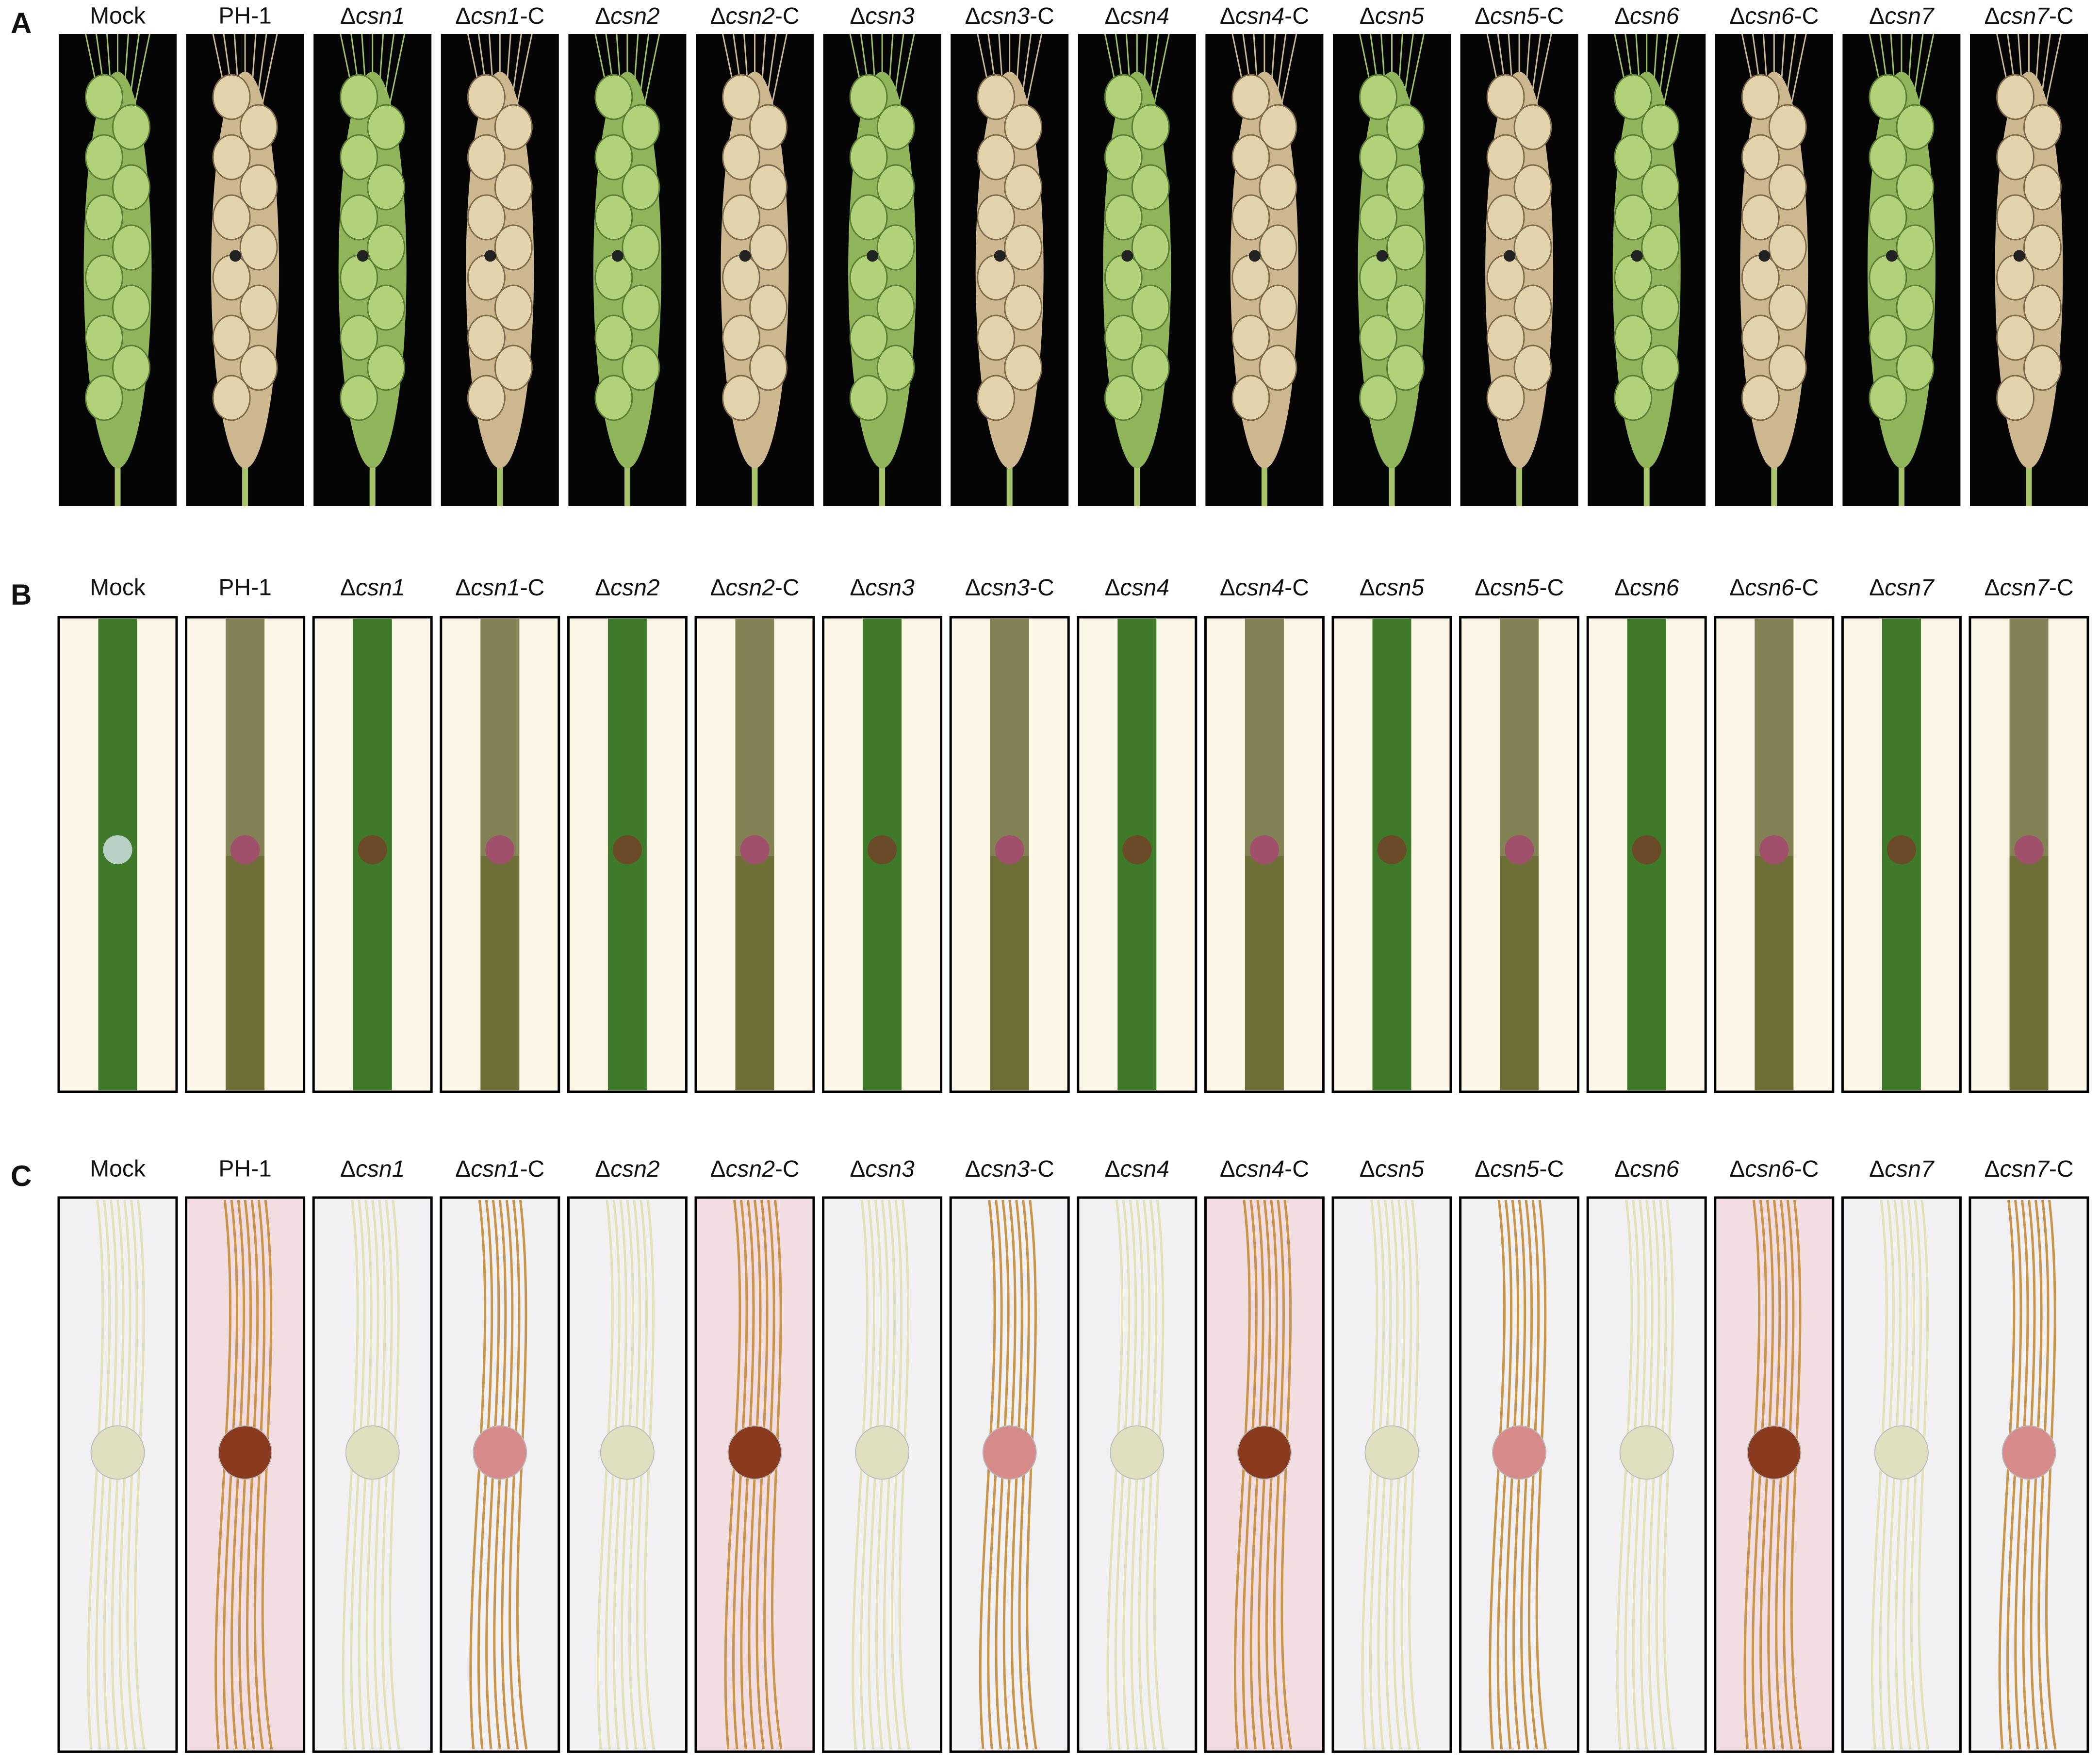 Image resolution: width=2100 pixels, height=1759 pixels. Describe the element at coordinates (118, 1169) in the screenshot. I see `column-label: Mock` at that location.